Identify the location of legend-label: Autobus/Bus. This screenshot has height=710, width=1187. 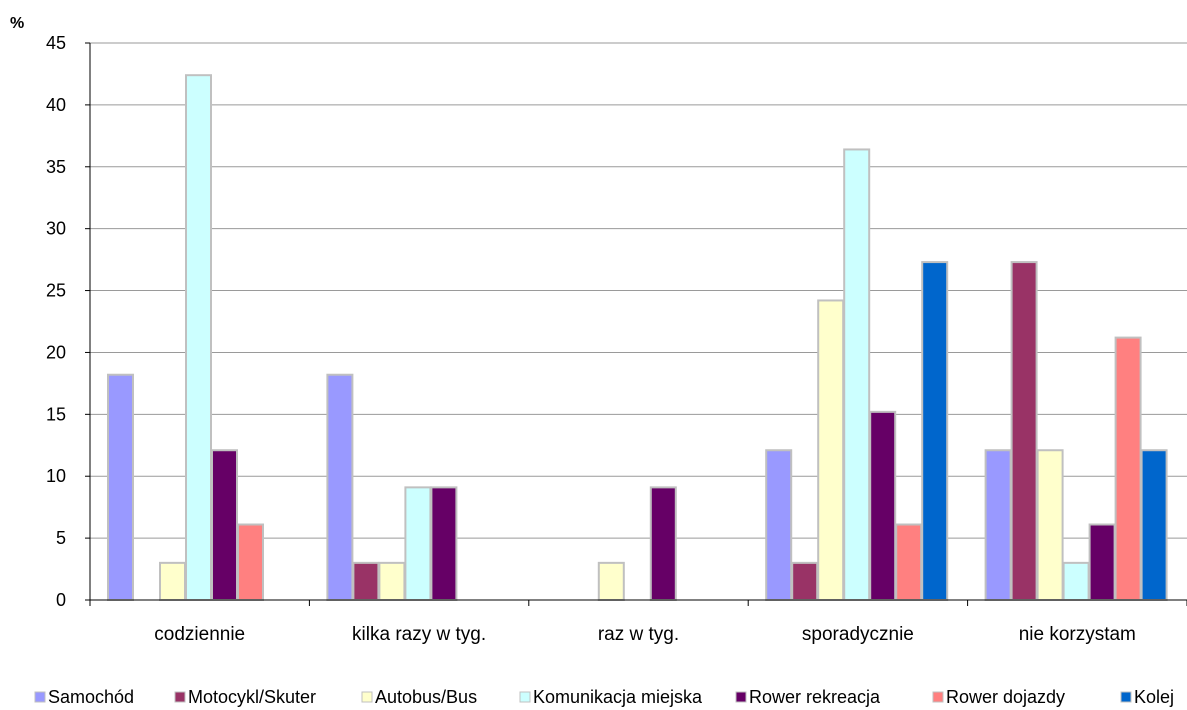
(426, 697).